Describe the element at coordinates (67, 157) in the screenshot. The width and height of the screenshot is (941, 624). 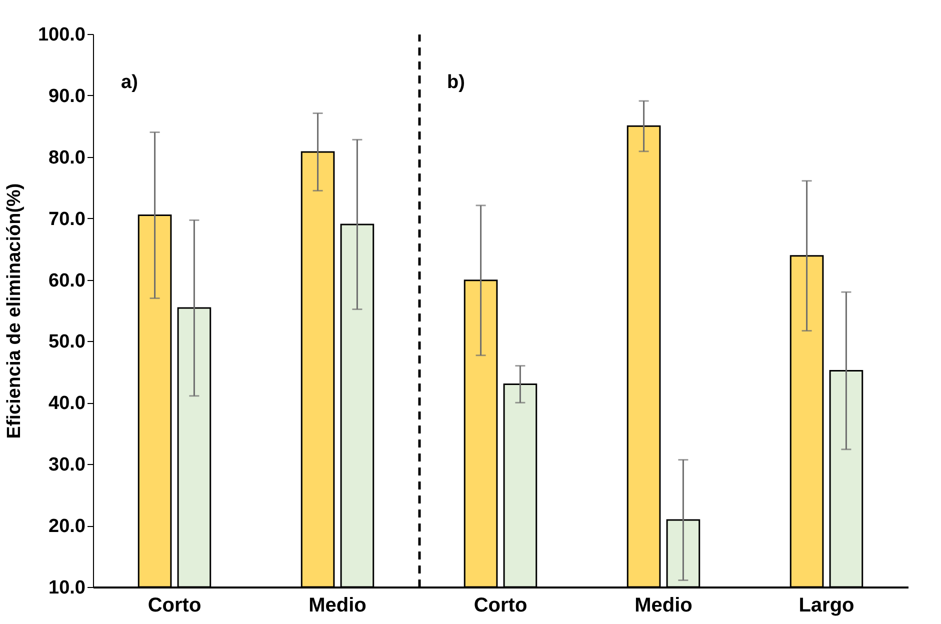
I see `y-tick-label: 80.0` at that location.